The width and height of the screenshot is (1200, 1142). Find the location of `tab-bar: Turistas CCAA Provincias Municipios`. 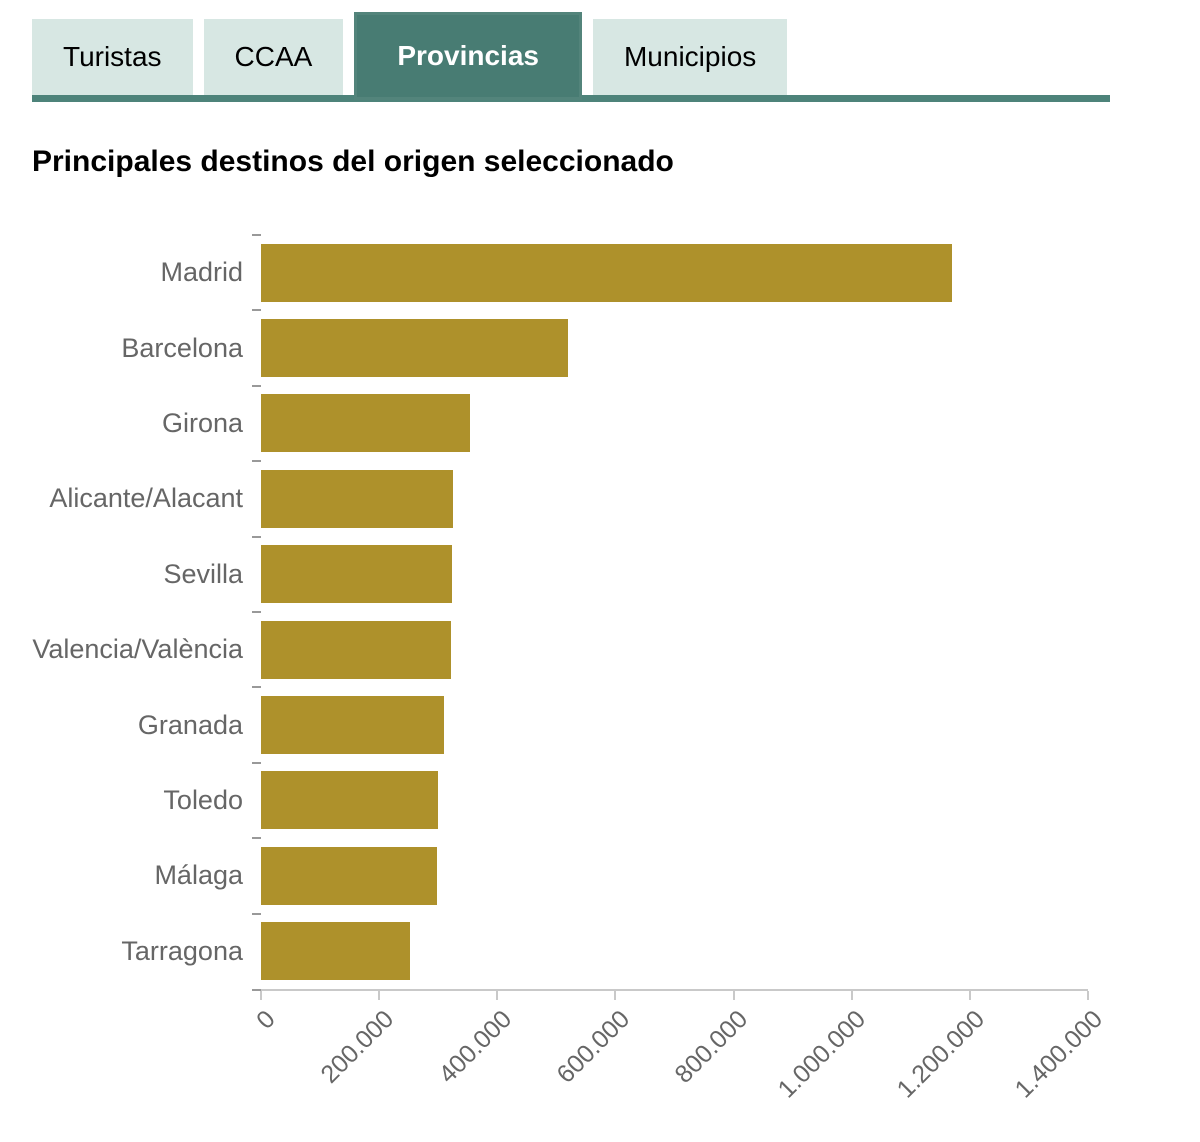

tab-bar: Turistas CCAA Provincias Municipios is located at coordinates (616, 56).